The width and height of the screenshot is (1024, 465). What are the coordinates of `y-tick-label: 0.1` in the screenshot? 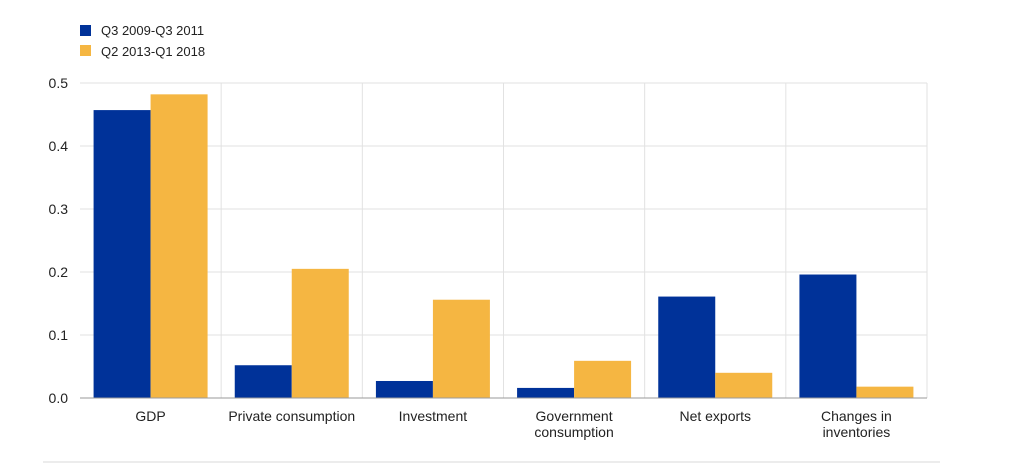 It's located at (59, 335).